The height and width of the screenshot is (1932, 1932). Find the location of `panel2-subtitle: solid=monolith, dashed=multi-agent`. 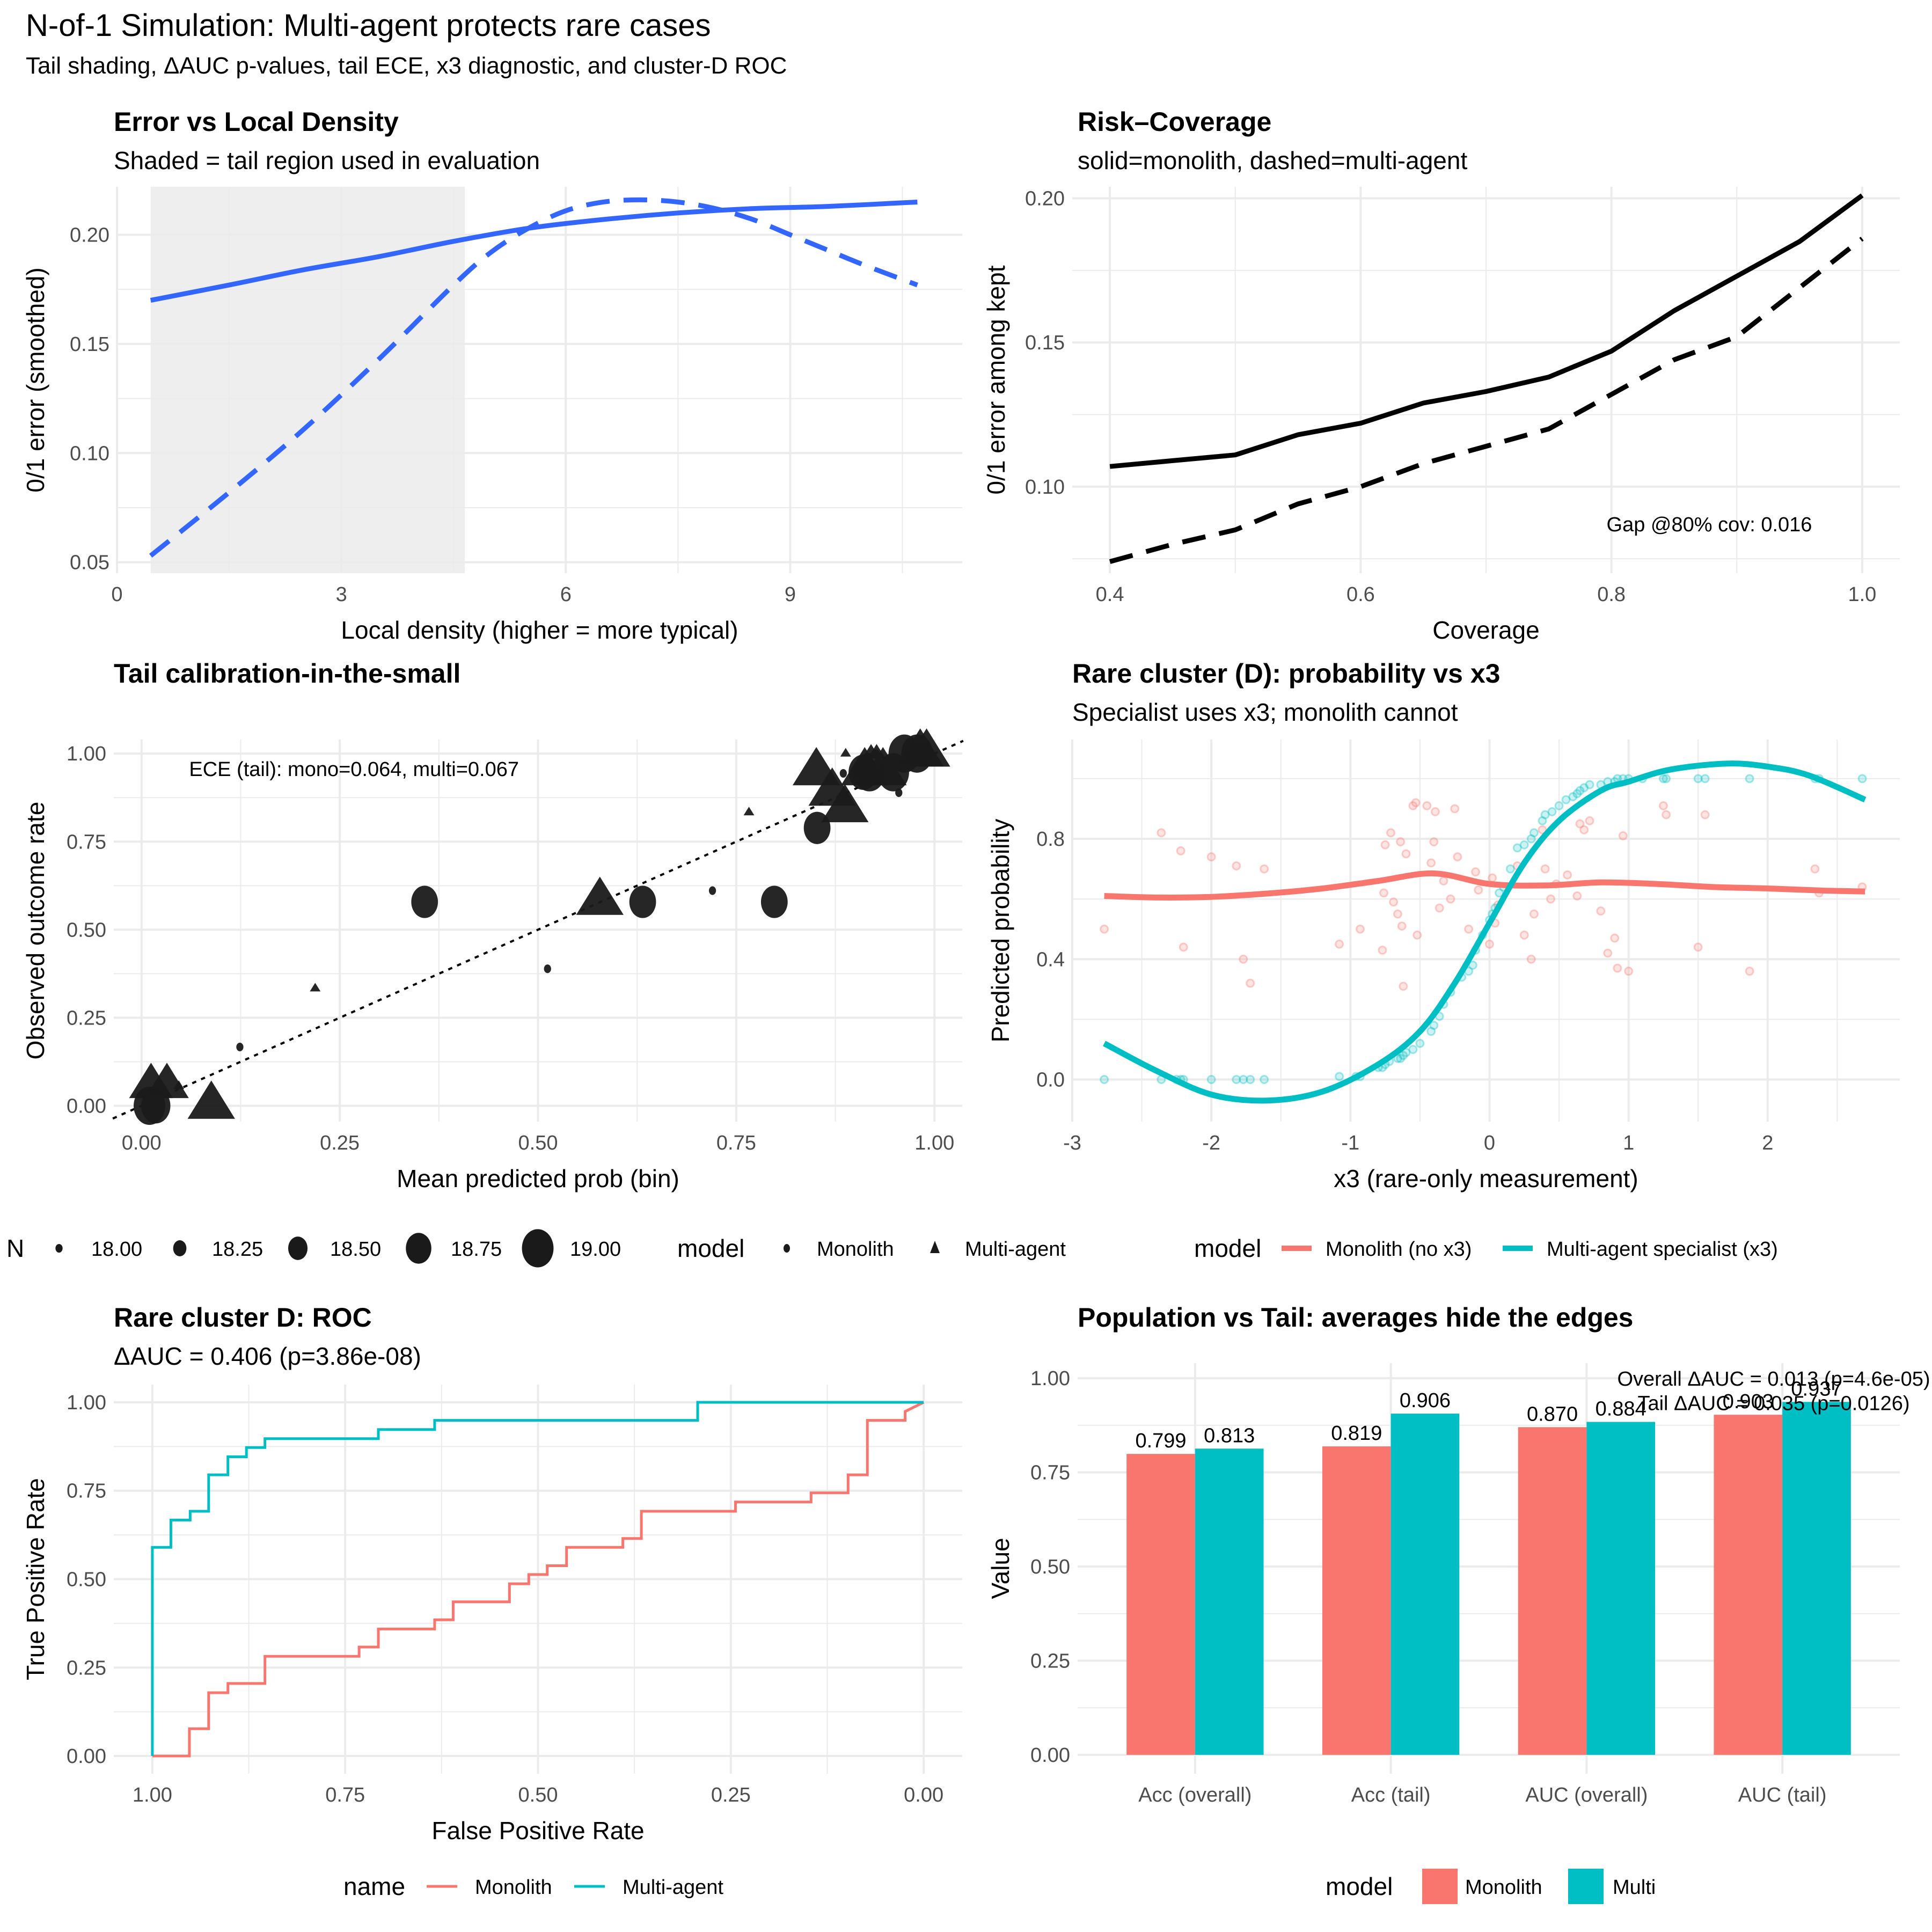

panel2-subtitle: solid=monolith, dashed=multi-agent is located at coordinates (1273, 160).